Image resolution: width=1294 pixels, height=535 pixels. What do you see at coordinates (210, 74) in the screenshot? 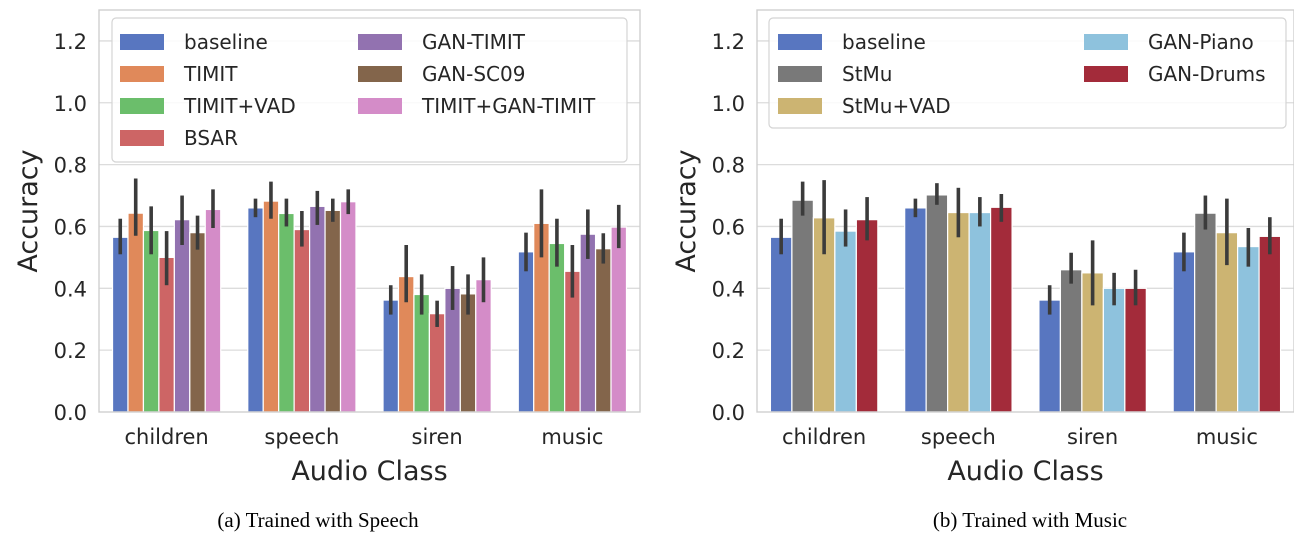
I see `legend-label: TIMIT` at bounding box center [210, 74].